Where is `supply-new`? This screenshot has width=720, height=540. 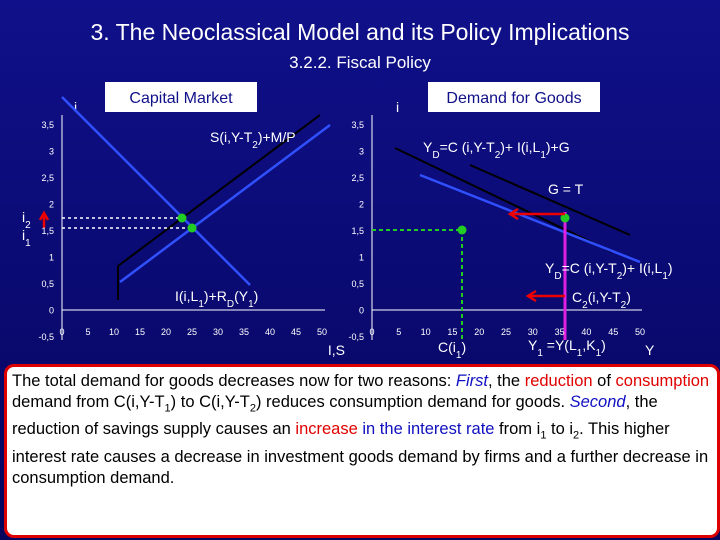 supply-new is located at coordinates (219, 190).